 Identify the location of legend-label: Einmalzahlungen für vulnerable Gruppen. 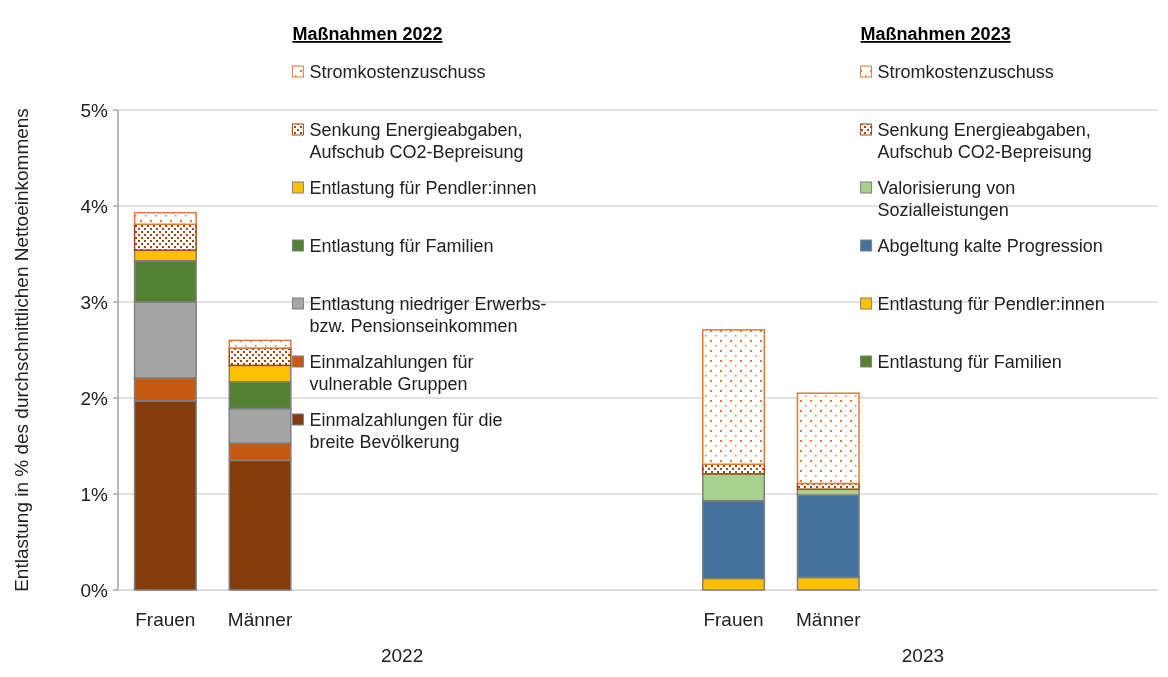
(391, 373).